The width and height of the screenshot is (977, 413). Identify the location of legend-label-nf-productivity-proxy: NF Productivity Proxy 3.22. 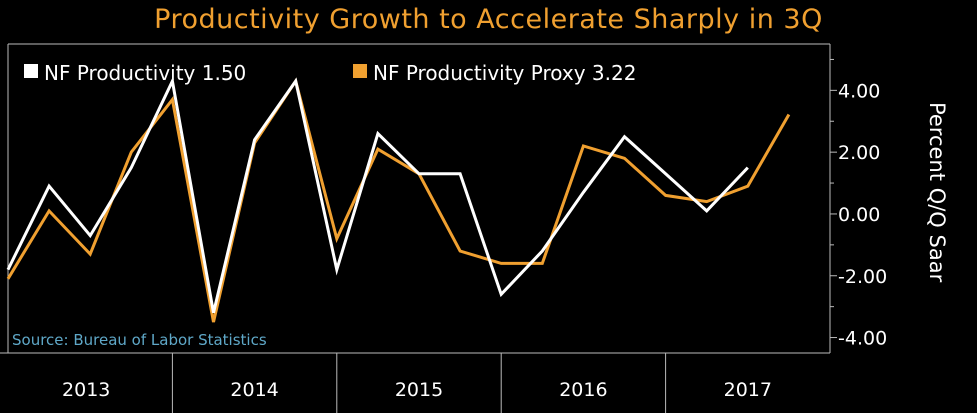
(504, 73).